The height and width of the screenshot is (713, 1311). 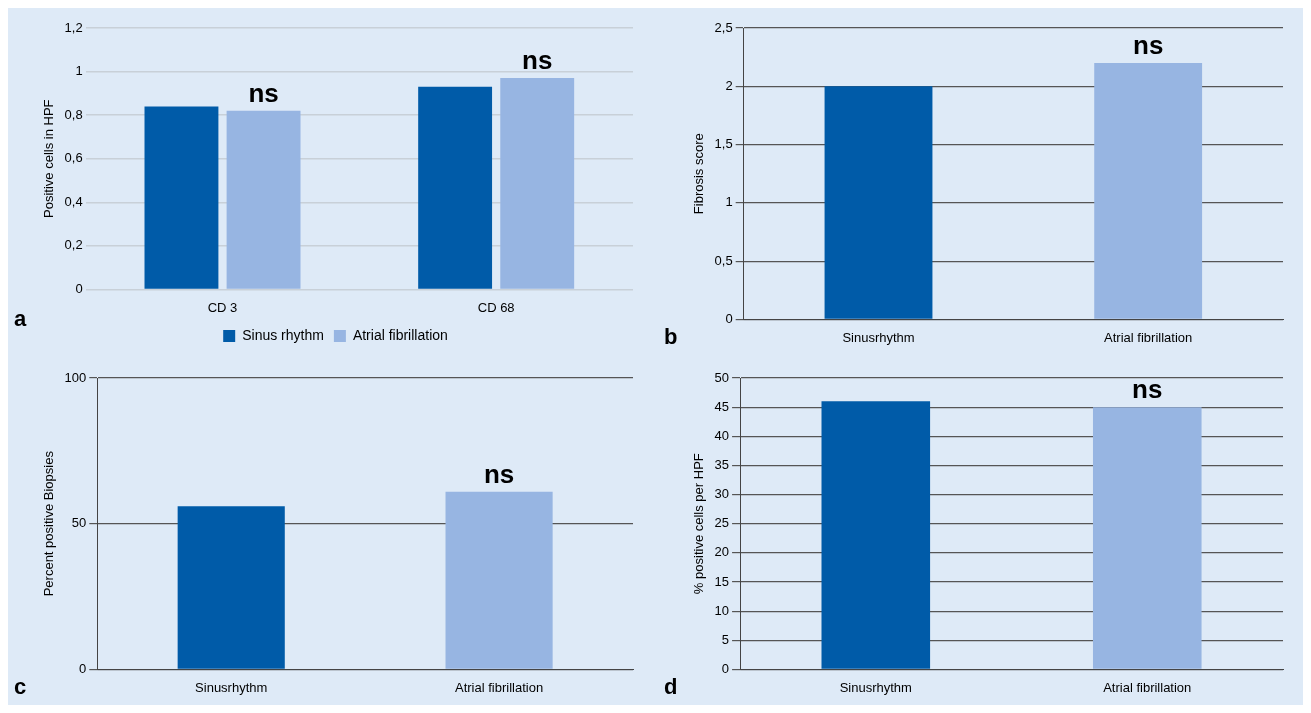 I want to click on y-tick-label: 1,5, so click(x=723, y=144).